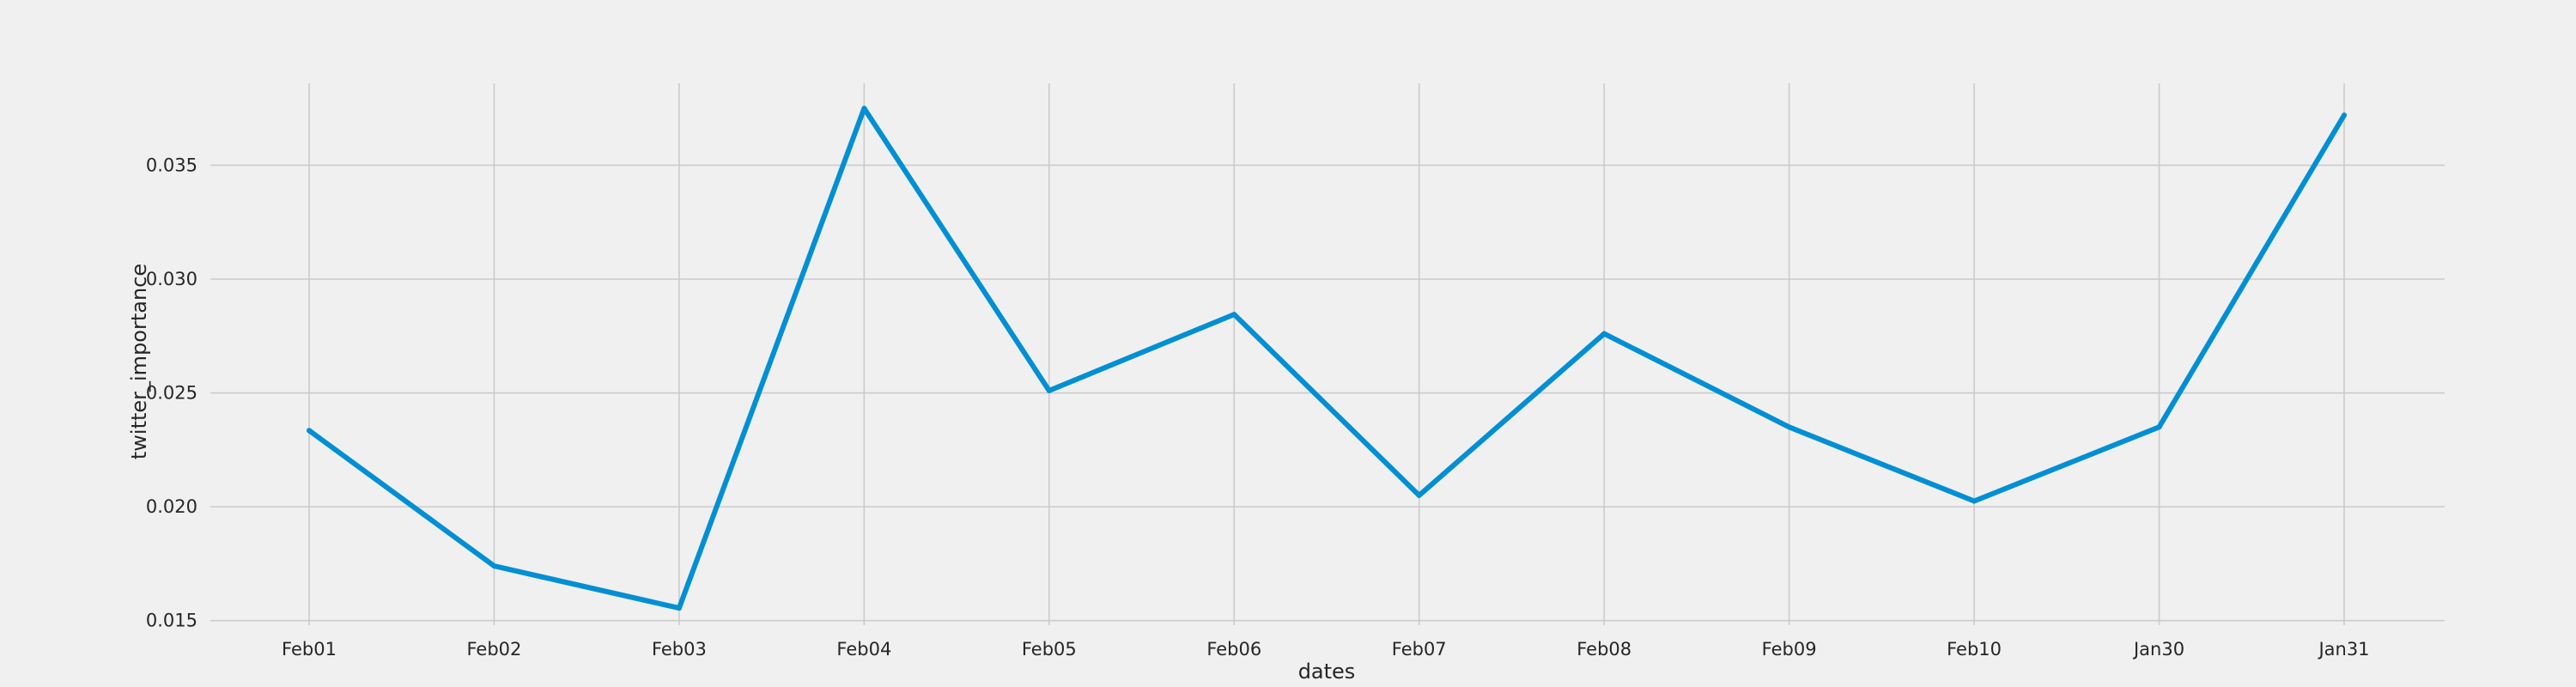 This screenshot has width=2576, height=687. I want to click on y-axis-label: twitter_importance, so click(139, 361).